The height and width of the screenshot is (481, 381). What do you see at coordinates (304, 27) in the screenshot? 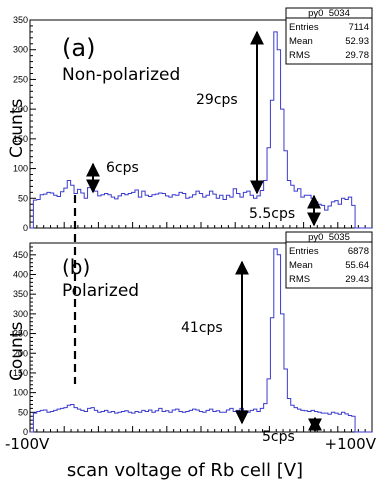
I see `panel-a-stats-entries-key: Entries` at bounding box center [304, 27].